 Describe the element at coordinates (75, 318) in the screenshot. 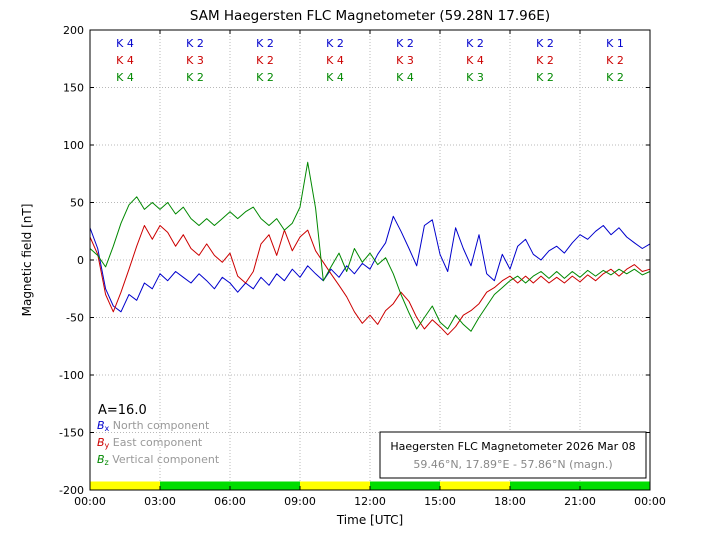

I see `y-tick-label: -50` at that location.